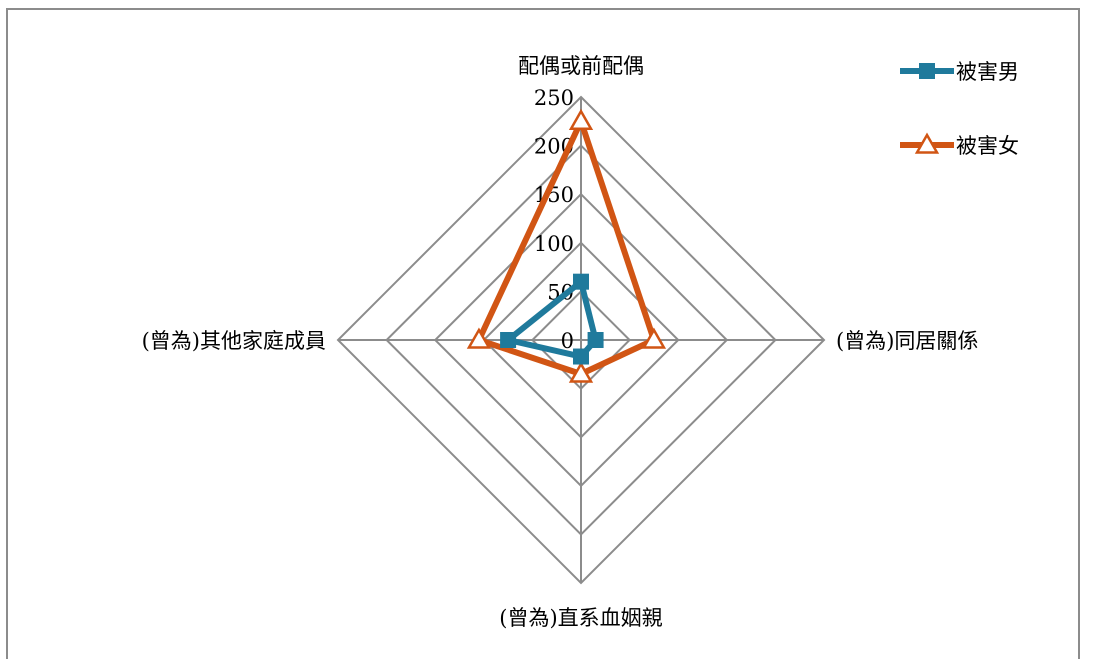 The height and width of the screenshot is (659, 1094). What do you see at coordinates (554, 98) in the screenshot?
I see `tick-label-250: 250` at bounding box center [554, 98].